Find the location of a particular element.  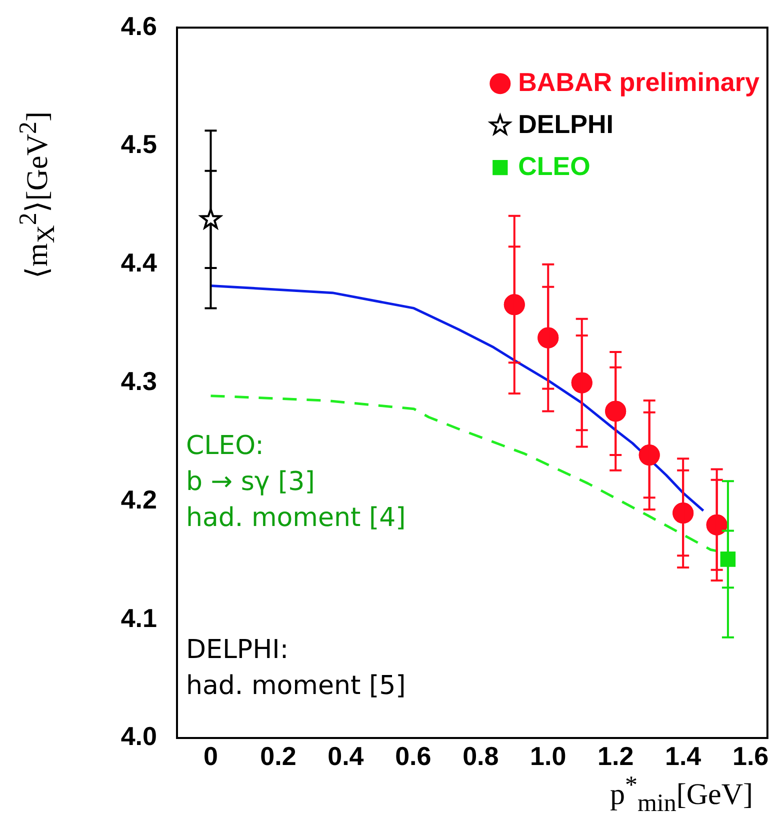

x-tick-label: 0.6 is located at coordinates (413, 755).